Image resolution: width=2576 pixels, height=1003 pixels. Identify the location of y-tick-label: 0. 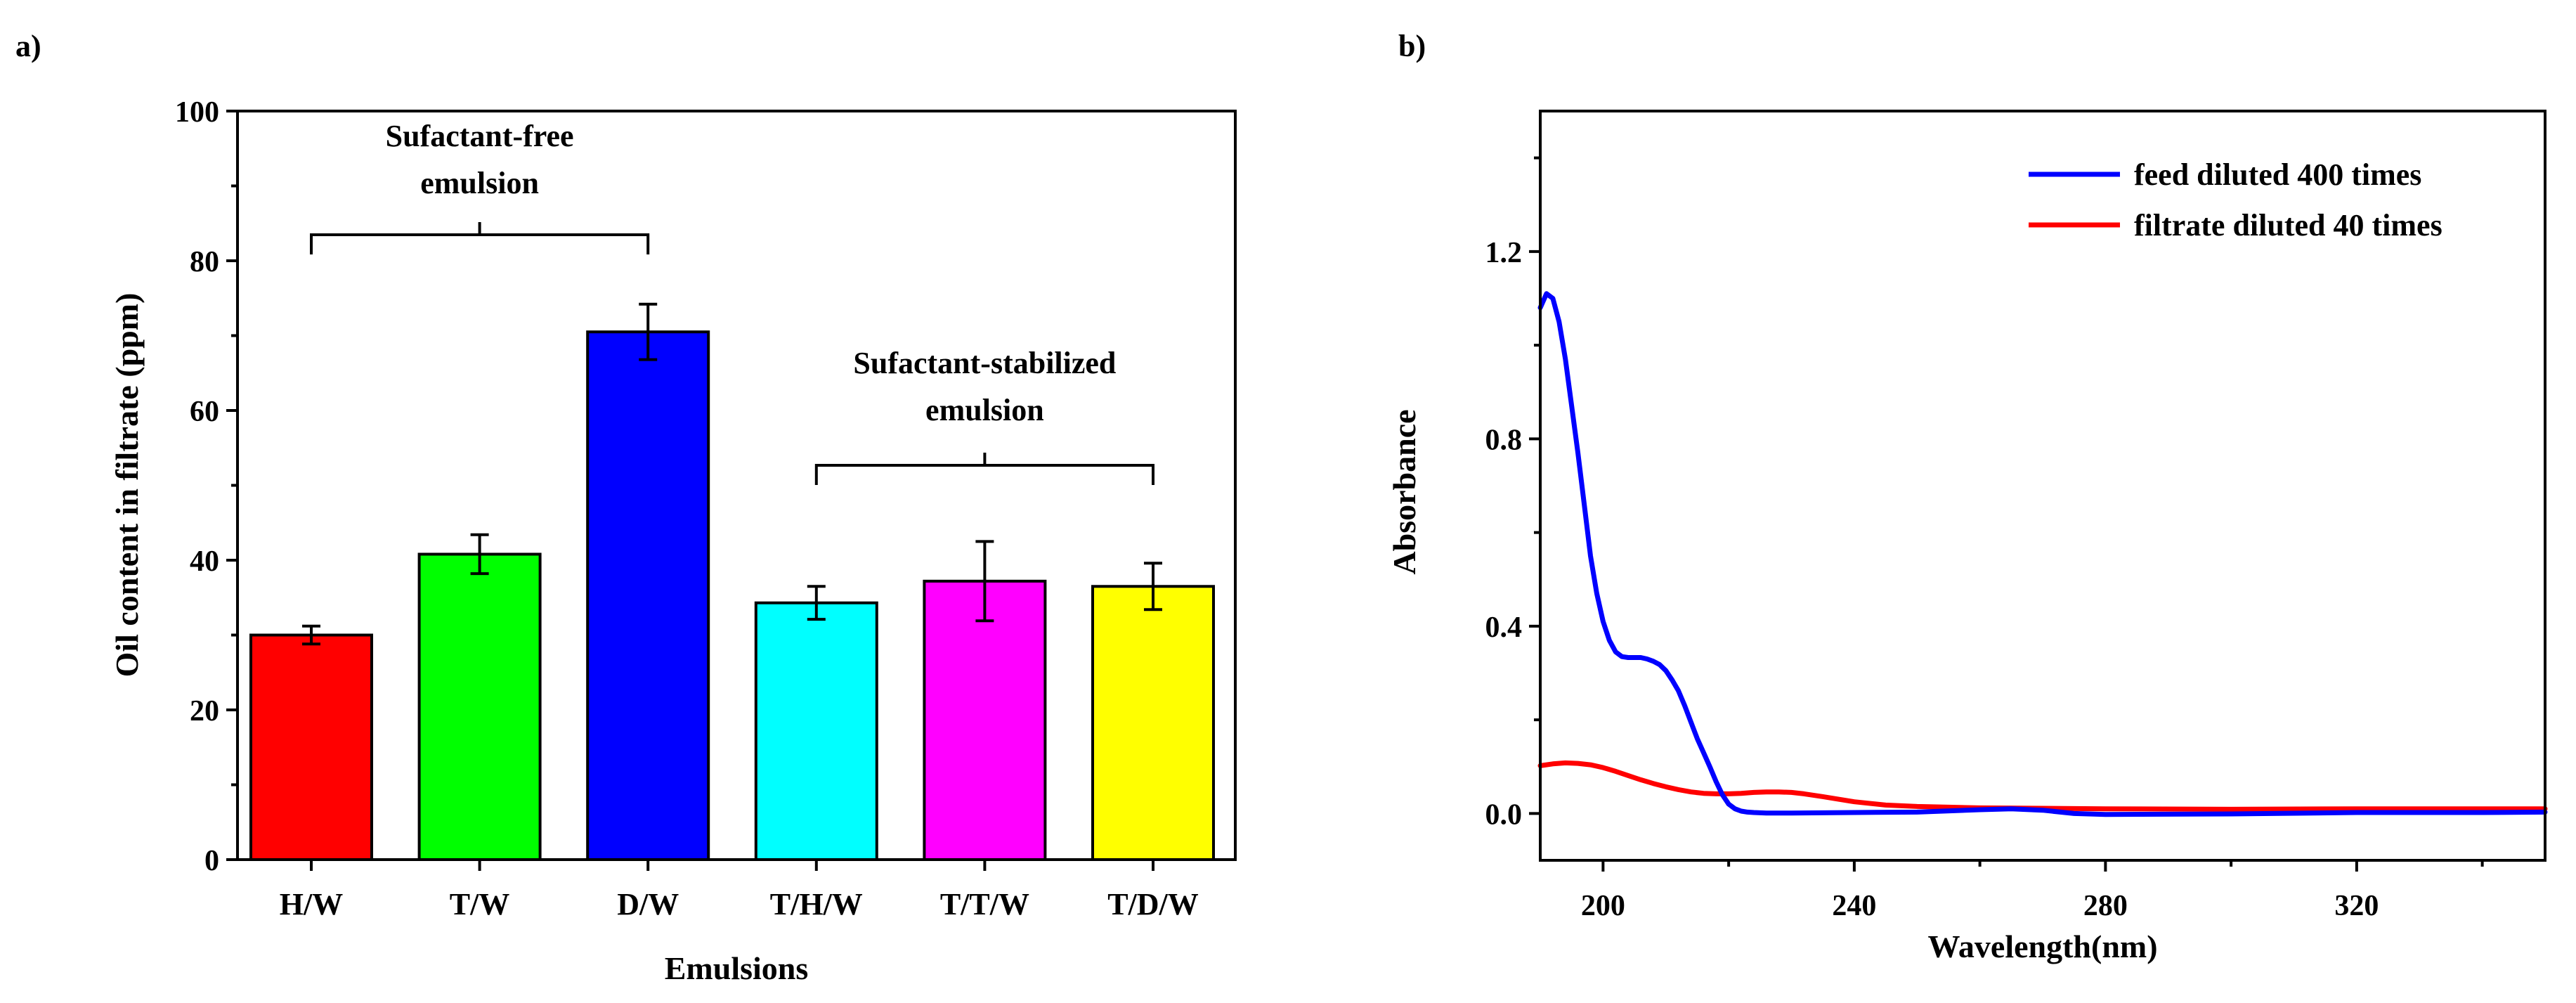
(211, 861).